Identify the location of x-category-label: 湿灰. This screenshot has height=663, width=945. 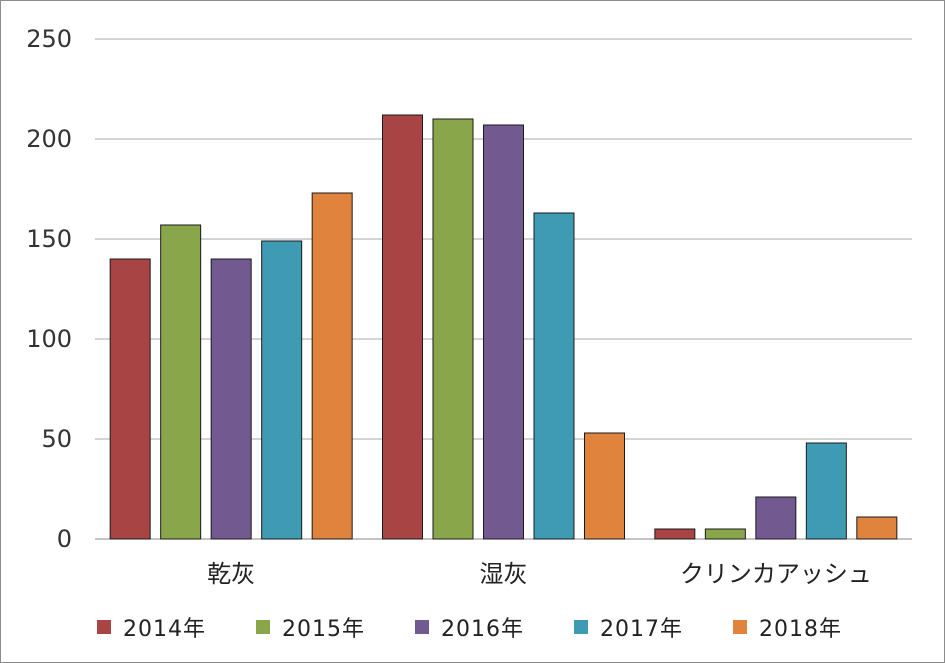
(504, 574).